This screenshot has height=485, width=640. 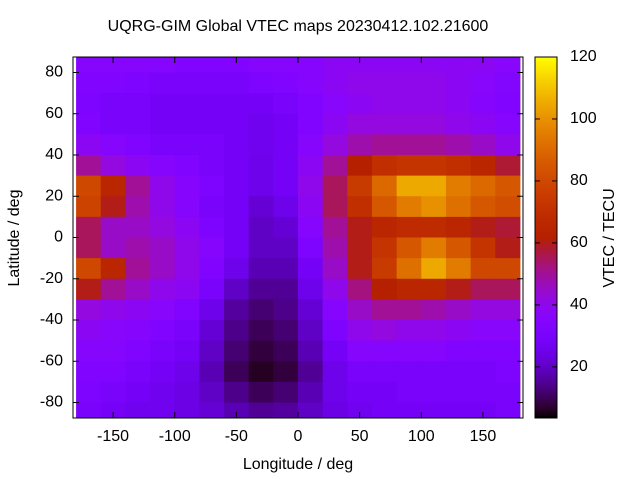 What do you see at coordinates (175, 436) in the screenshot?
I see `x-tick-label: -100` at bounding box center [175, 436].